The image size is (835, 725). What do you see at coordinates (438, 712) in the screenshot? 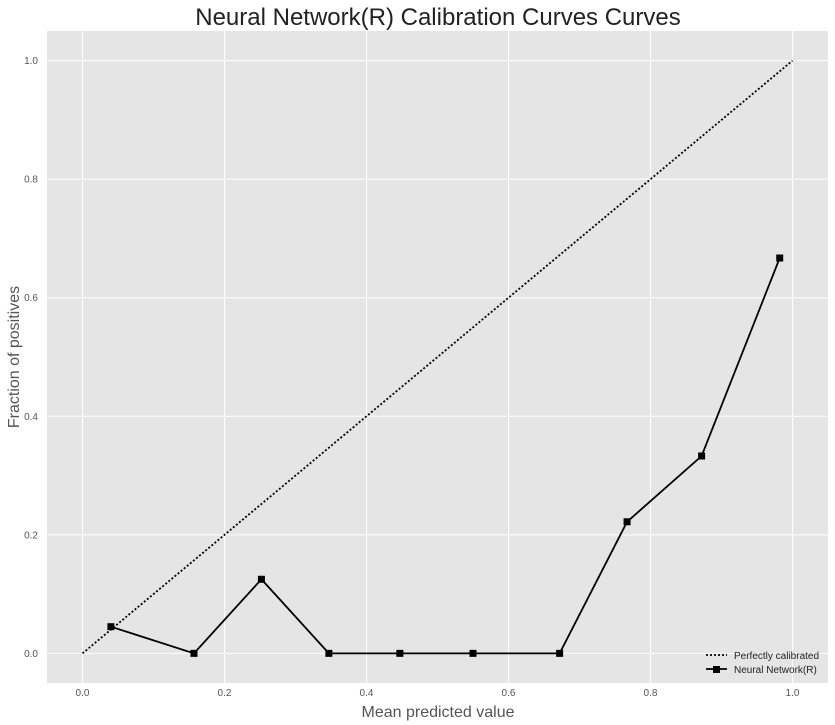
I see `x-axis-label: Mean predicted value` at bounding box center [438, 712].